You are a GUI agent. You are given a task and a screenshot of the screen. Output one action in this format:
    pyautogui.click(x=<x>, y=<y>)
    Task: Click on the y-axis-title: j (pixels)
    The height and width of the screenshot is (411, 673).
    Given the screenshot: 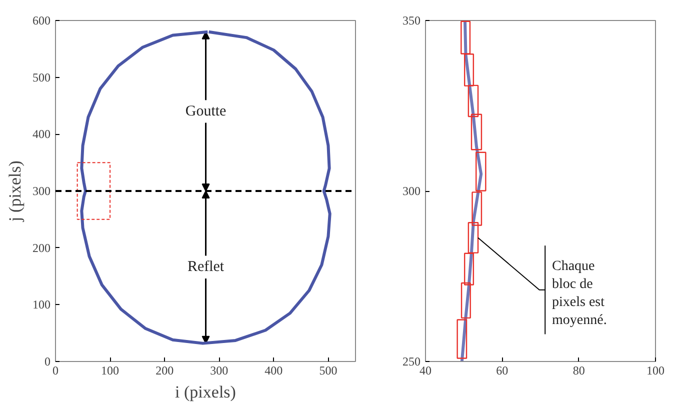 What is the action you would take?
    pyautogui.click(x=15, y=191)
    